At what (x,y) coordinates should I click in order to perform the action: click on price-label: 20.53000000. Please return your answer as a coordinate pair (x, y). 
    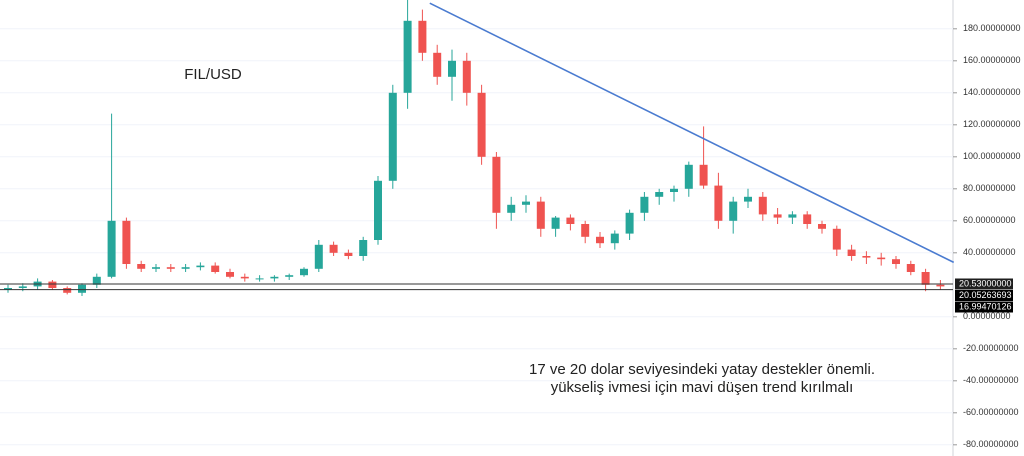
    Looking at the image, I should click on (985, 283).